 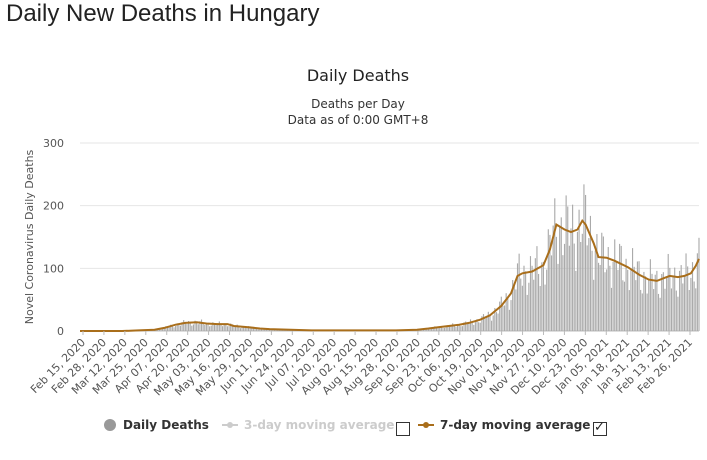 I want to click on y-axis-ticks: 0 100 200 300, so click(x=53, y=237).